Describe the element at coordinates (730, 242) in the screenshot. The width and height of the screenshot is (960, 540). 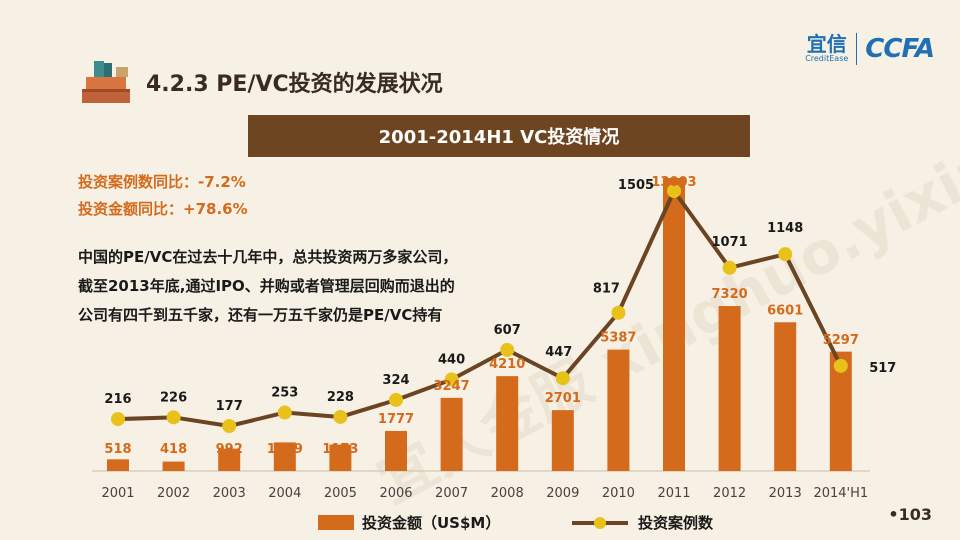
I see `line-label-2012: 1071` at that location.